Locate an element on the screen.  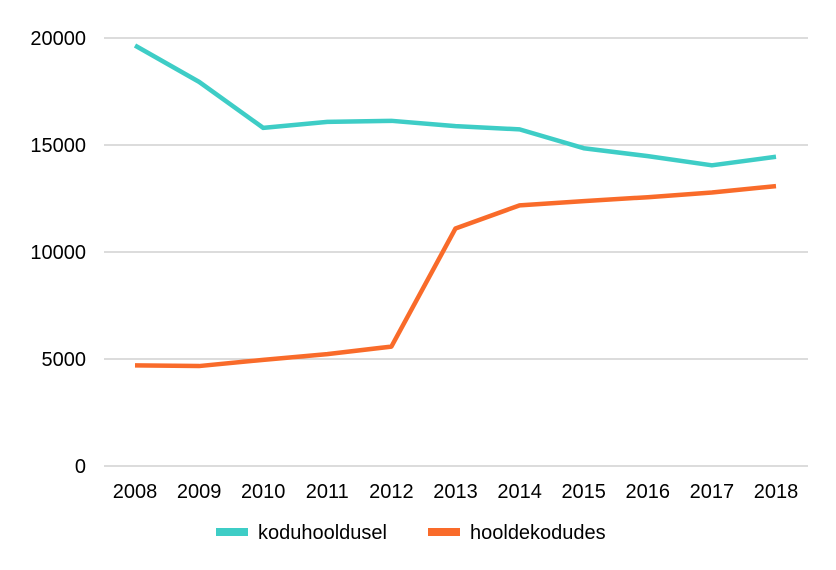
x-tick-label: 2013 is located at coordinates (455, 492).